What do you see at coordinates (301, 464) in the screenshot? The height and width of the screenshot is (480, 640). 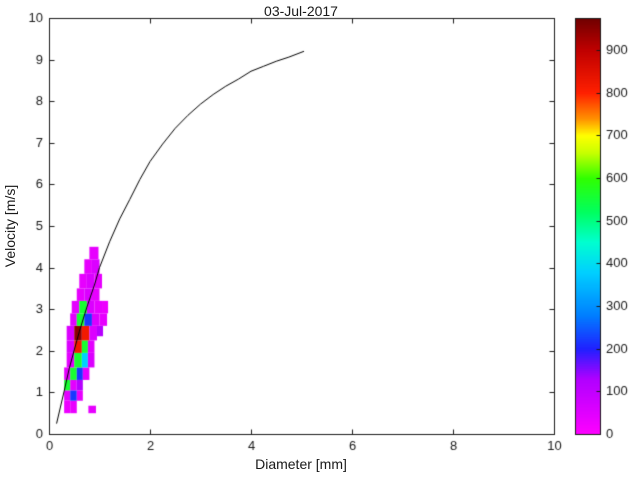 I see `x-axis-label: Diameter [mm]` at bounding box center [301, 464].